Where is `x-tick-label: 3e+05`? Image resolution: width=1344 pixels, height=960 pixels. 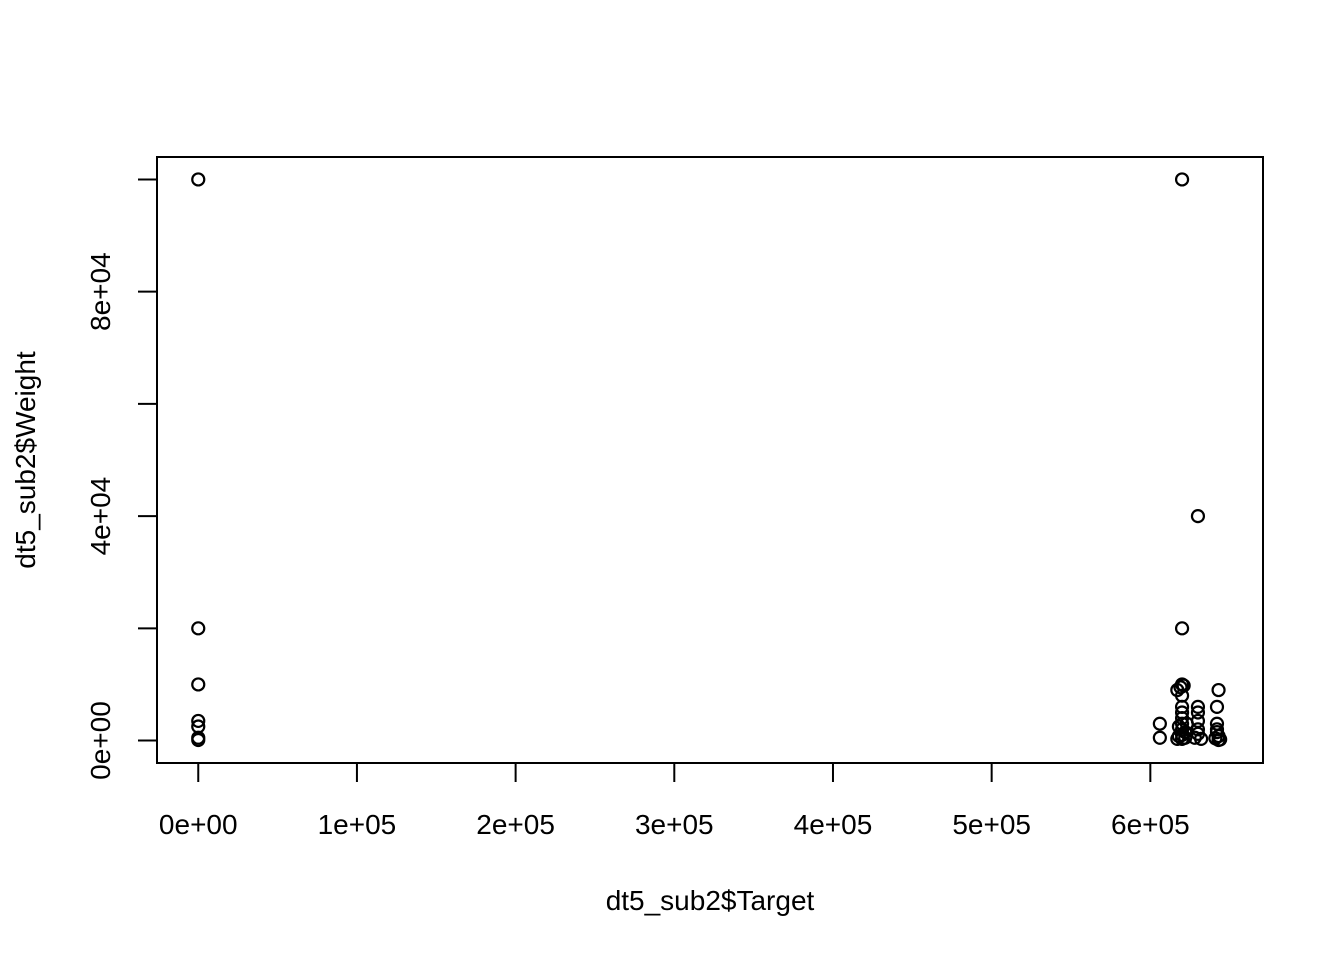 x-tick-label: 3e+05 is located at coordinates (674, 824).